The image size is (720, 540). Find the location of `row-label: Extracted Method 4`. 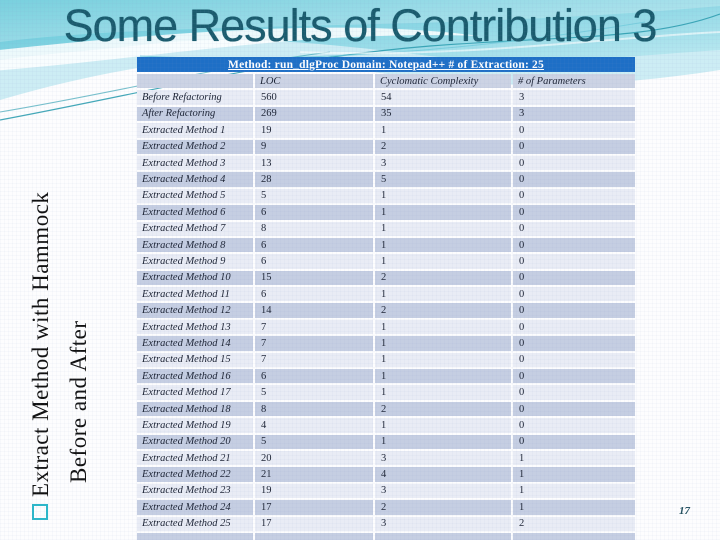

row-label: Extracted Method 4 is located at coordinates (195, 179).